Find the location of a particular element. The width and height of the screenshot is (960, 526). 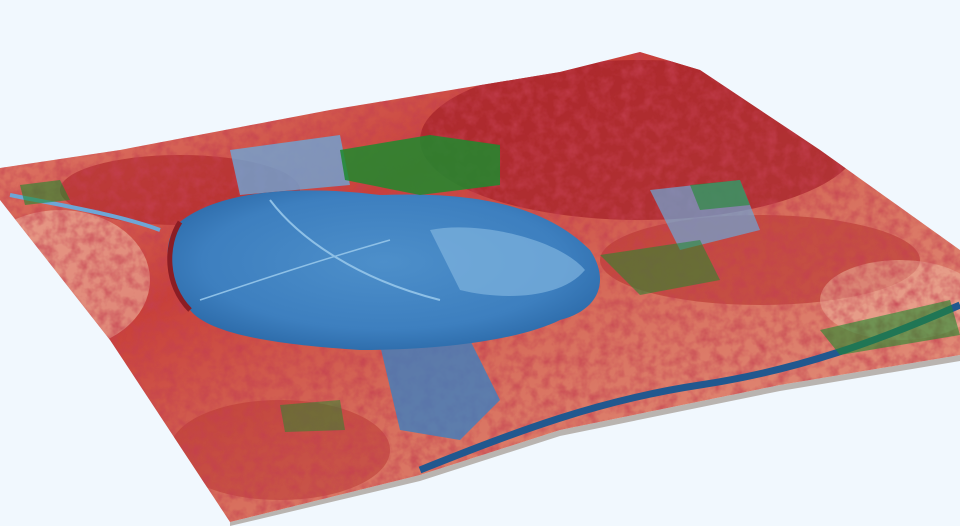

lake-shore is located at coordinates (179, 266).